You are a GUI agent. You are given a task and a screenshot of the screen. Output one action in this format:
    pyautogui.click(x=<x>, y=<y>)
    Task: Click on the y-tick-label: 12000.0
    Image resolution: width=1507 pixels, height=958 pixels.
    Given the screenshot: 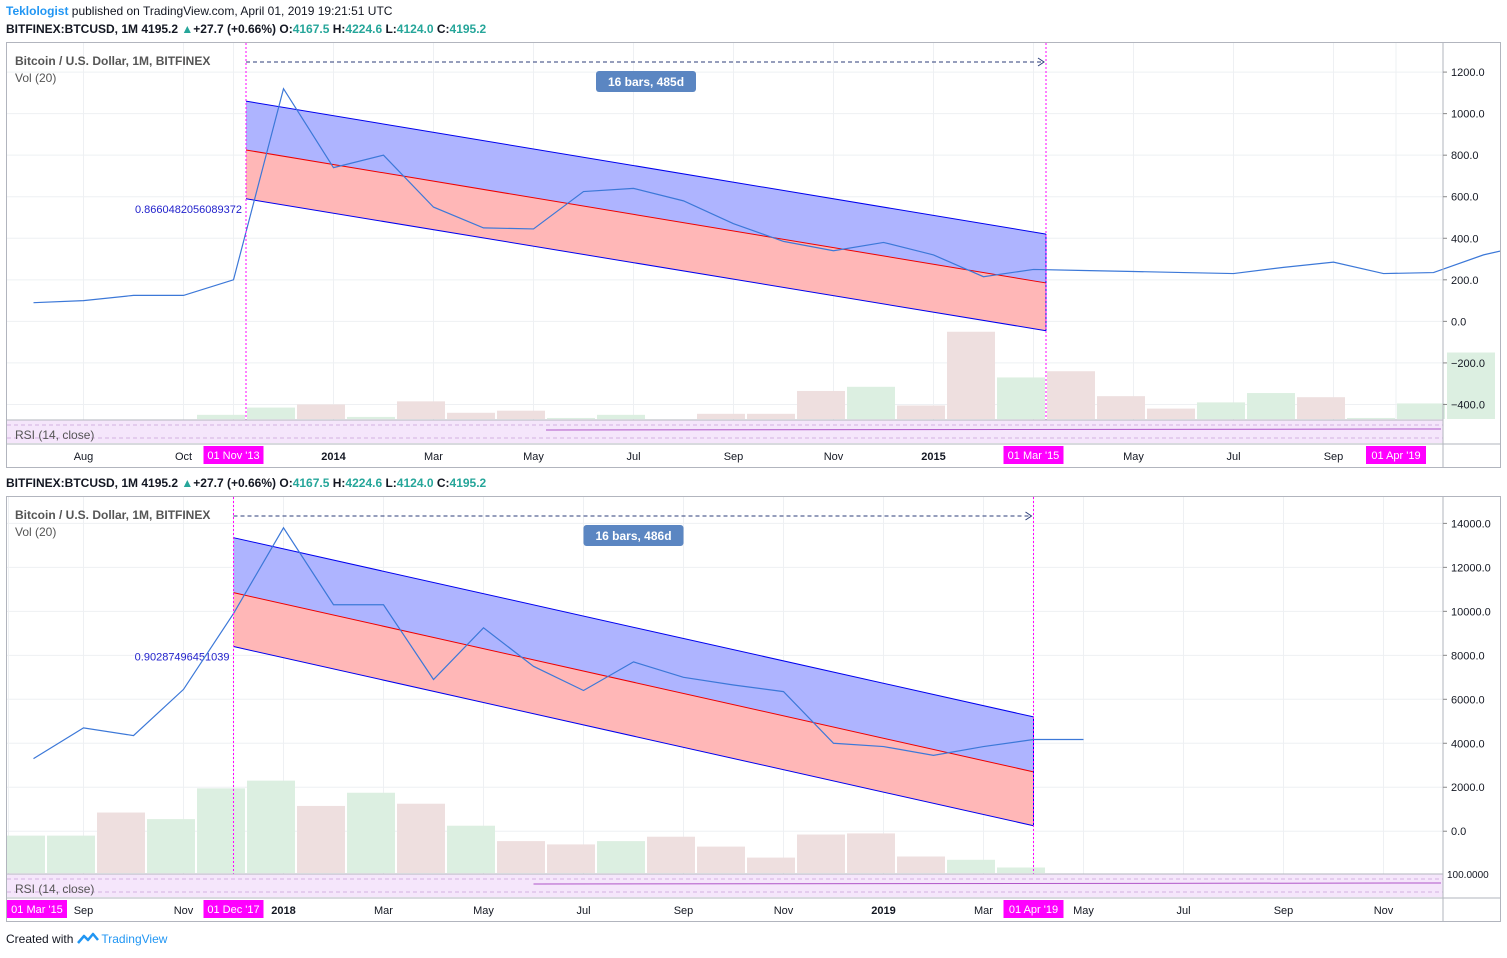 What is the action you would take?
    pyautogui.click(x=1471, y=568)
    